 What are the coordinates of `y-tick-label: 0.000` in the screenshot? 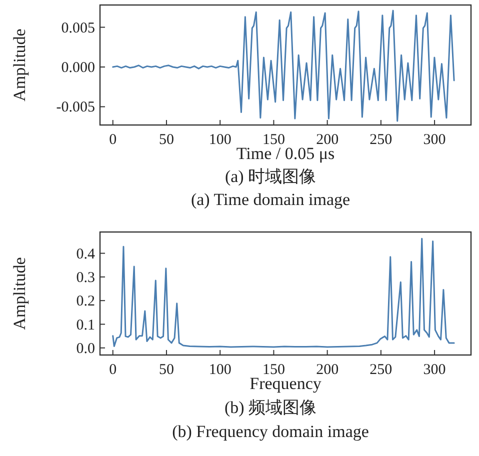 It's located at (78, 68).